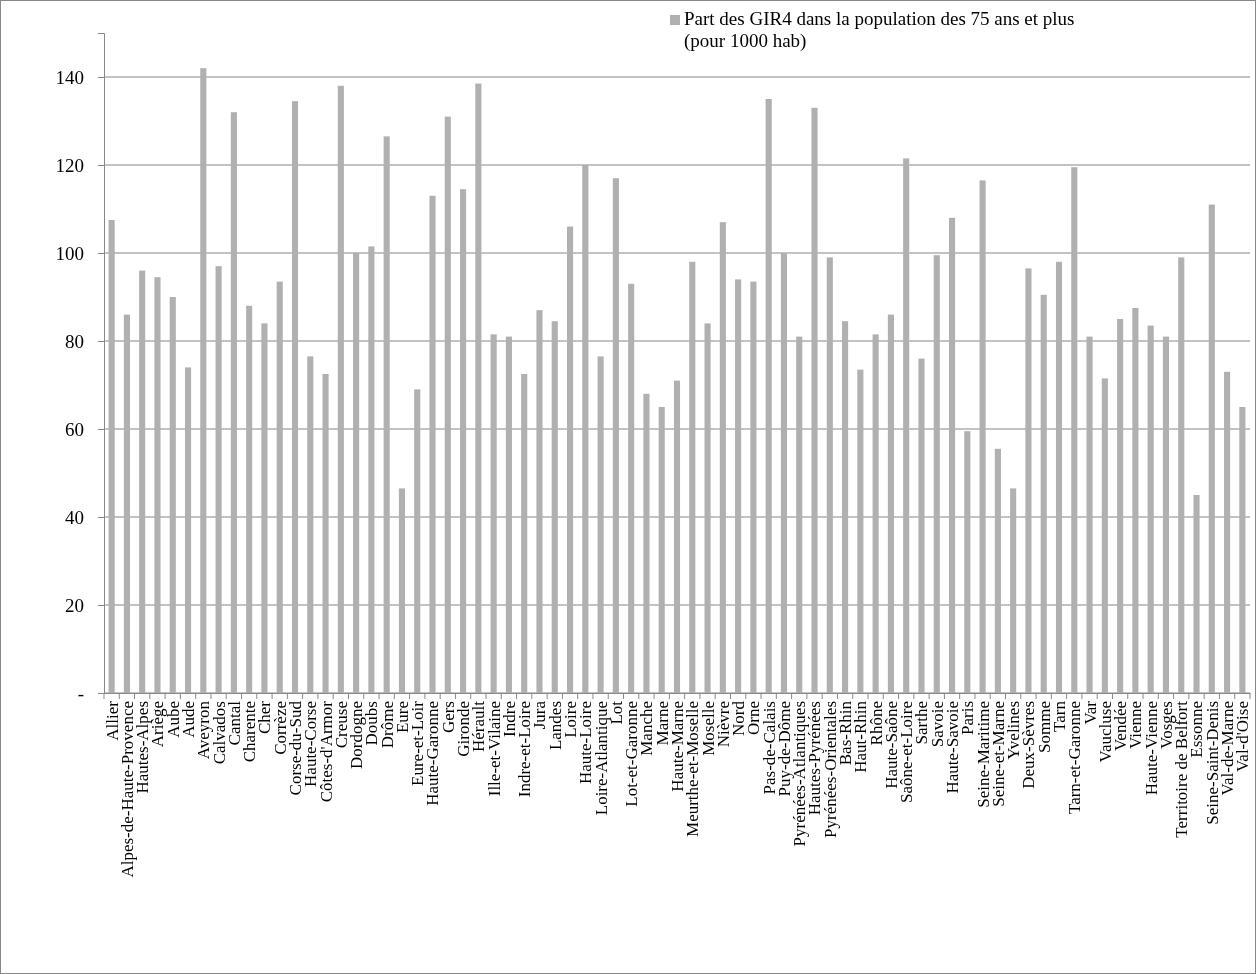 This screenshot has width=1256, height=974. I want to click on x-tick-label: Cantal, so click(234, 723).